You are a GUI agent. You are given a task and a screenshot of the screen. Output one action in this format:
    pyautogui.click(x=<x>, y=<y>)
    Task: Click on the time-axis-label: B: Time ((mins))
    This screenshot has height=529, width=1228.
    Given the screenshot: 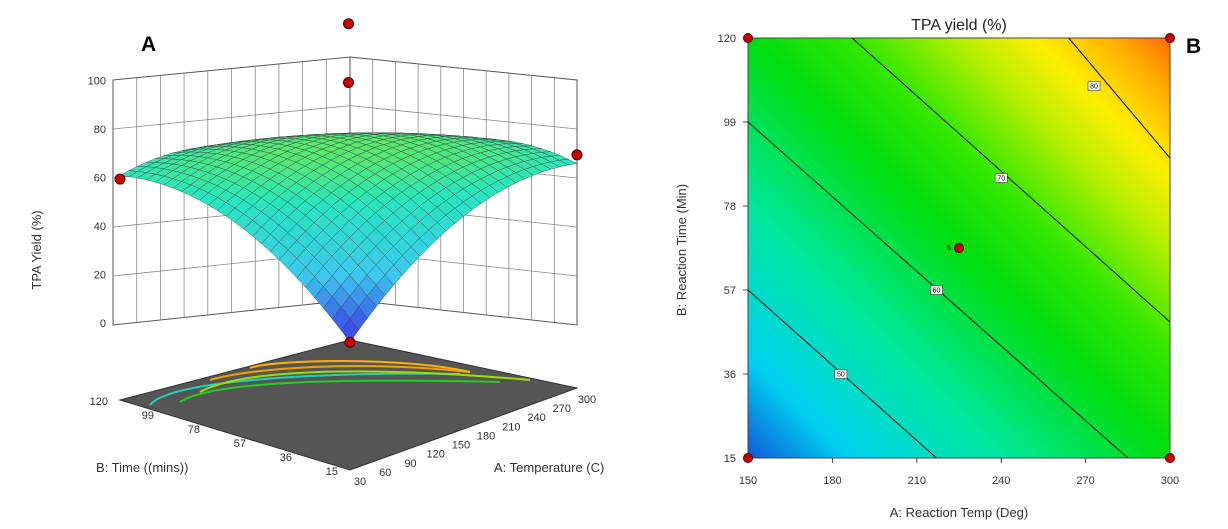 What is the action you would take?
    pyautogui.click(x=142, y=467)
    